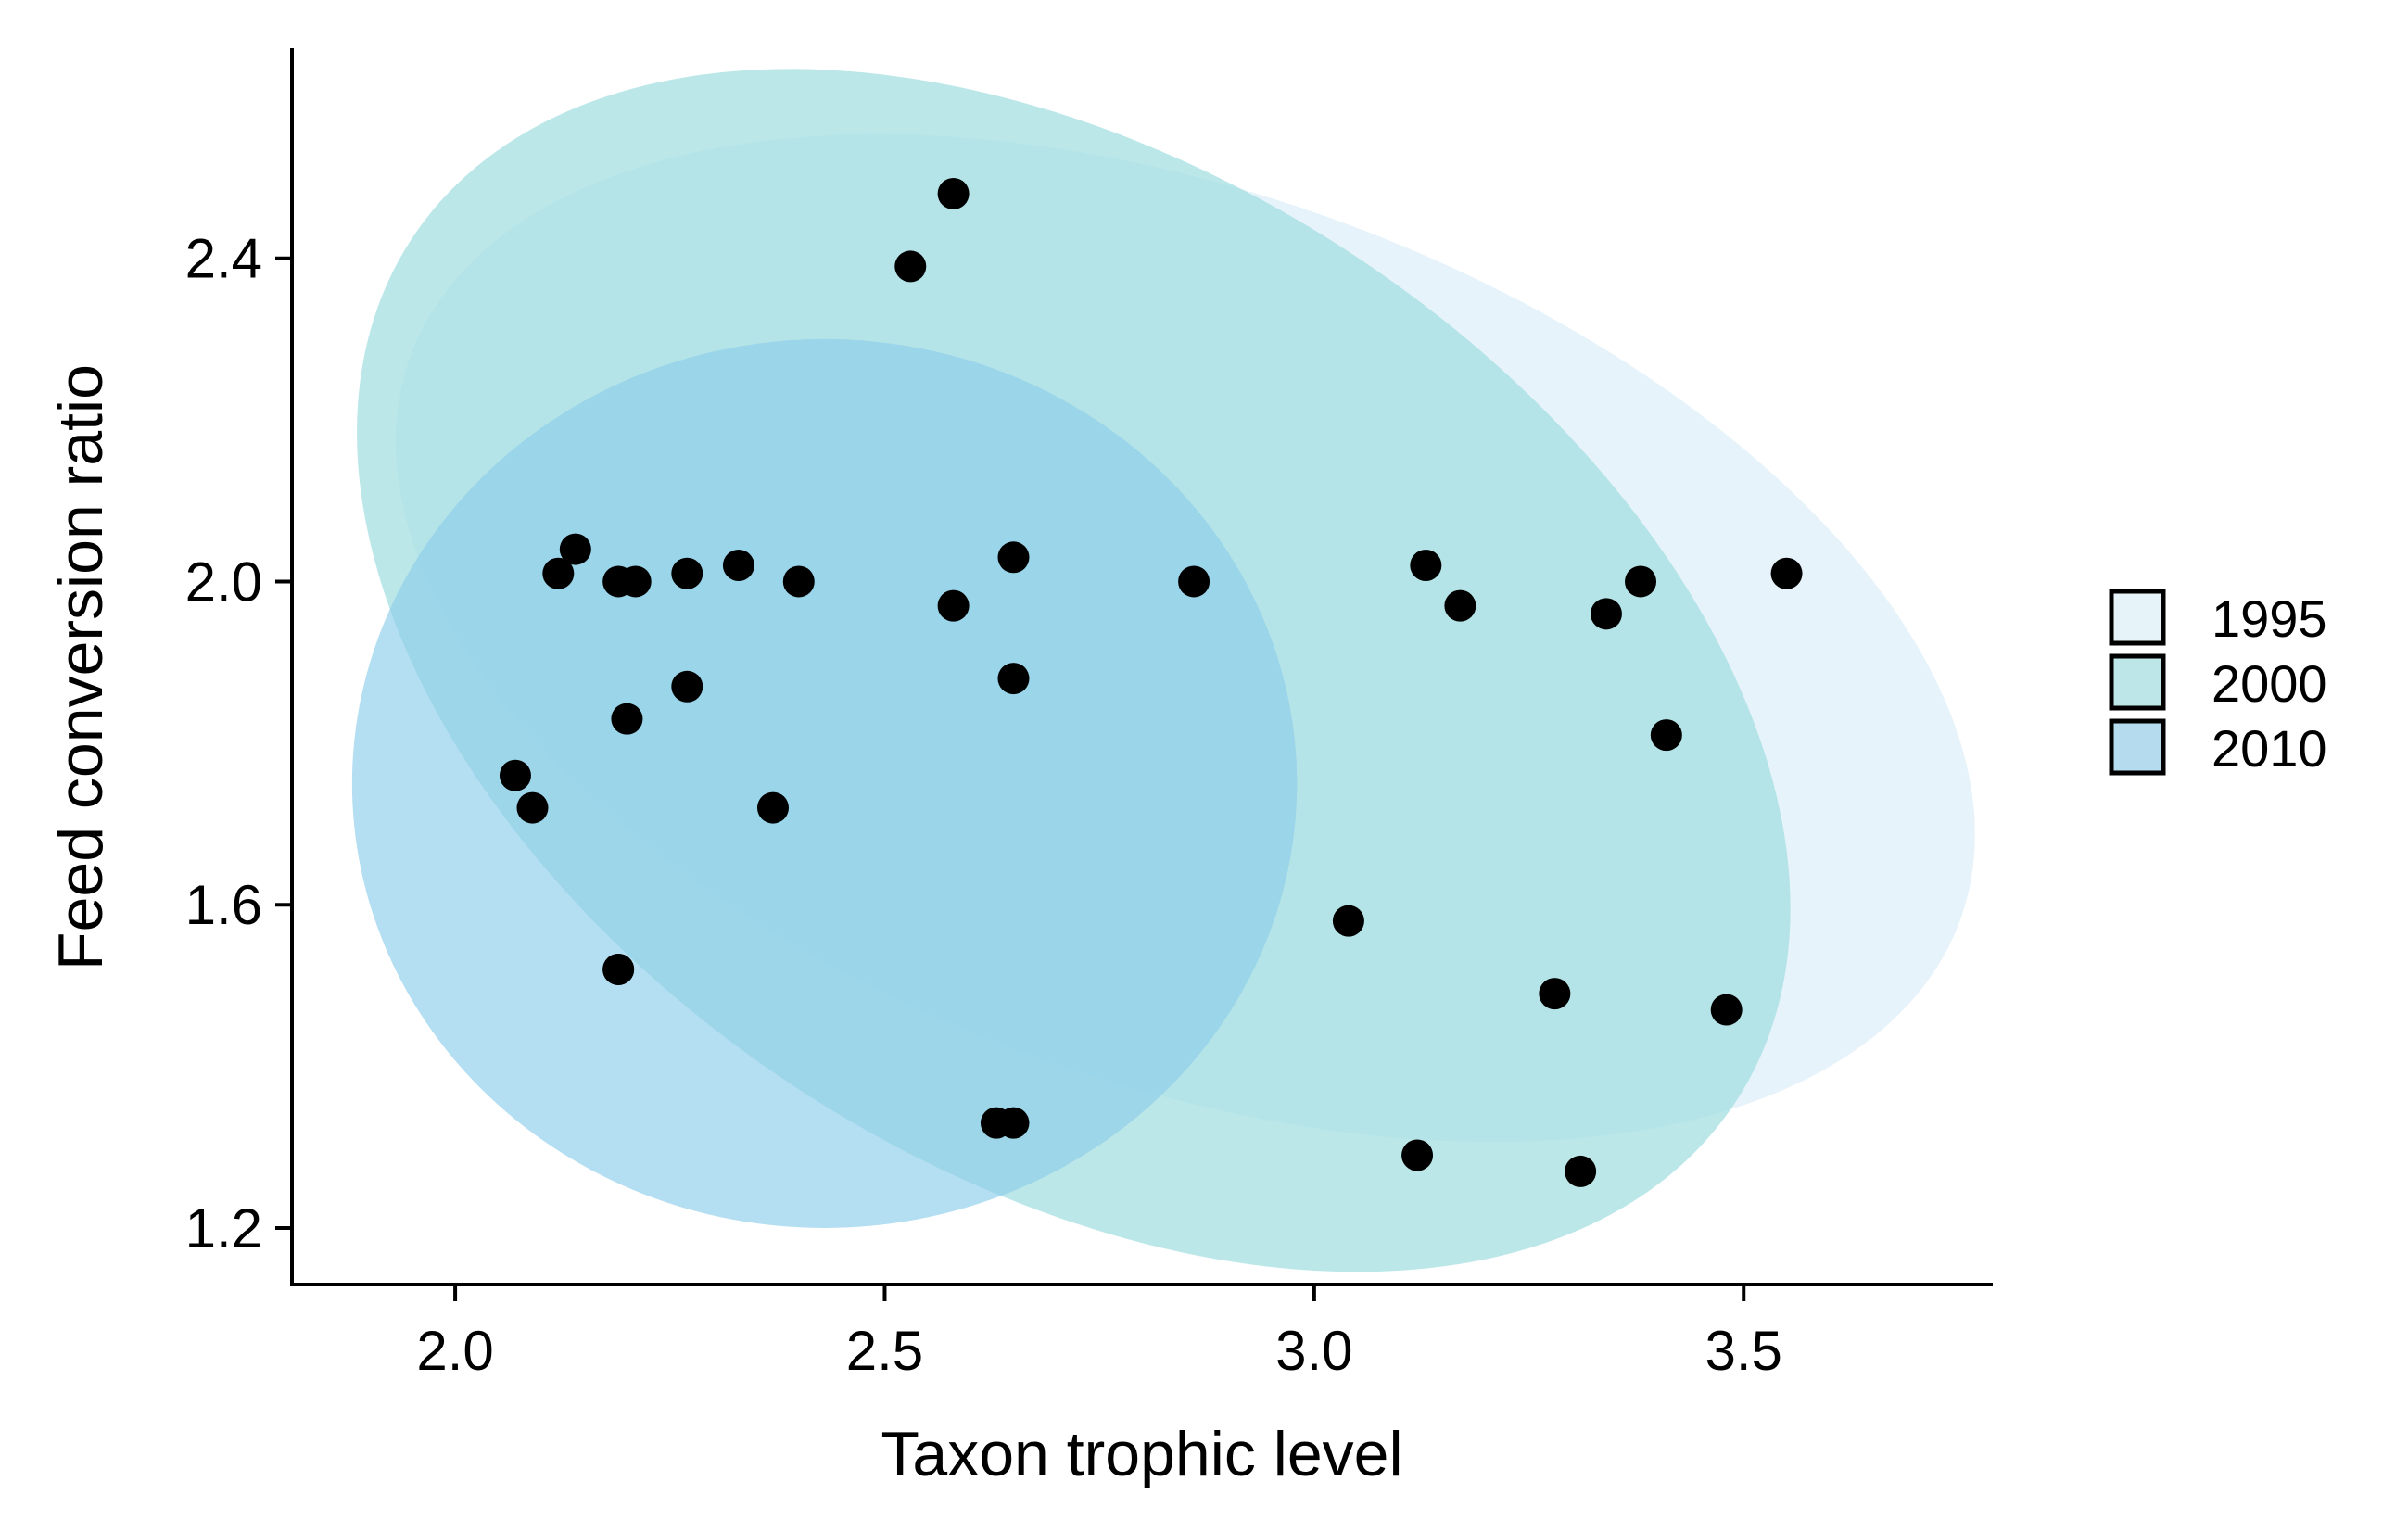 The height and width of the screenshot is (1532, 2408). I want to click on x-tick-label: 2.5, so click(884, 1351).